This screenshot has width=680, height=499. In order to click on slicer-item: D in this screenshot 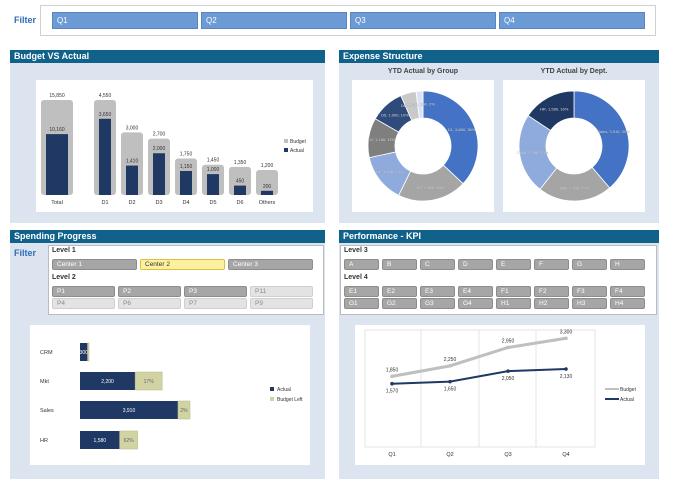, I will do `click(475, 264)`.